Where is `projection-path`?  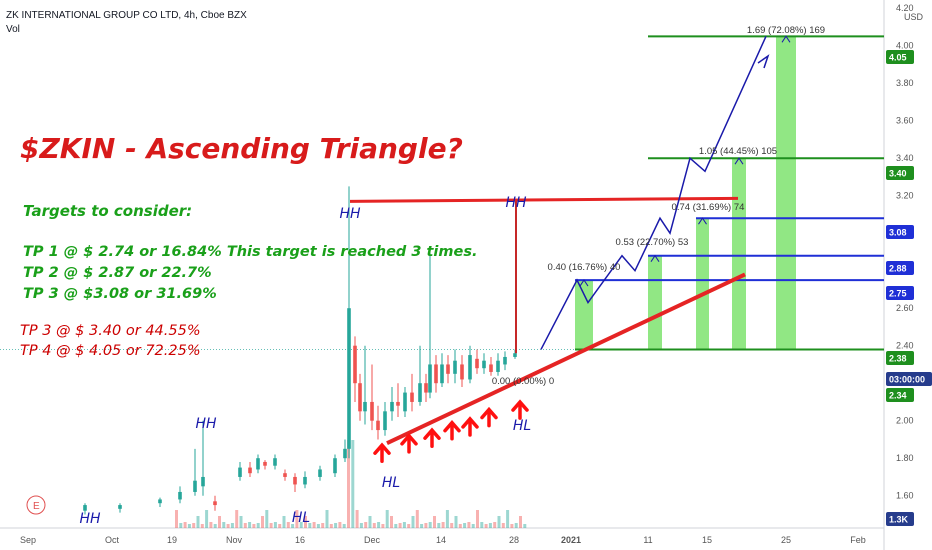 projection-path is located at coordinates (653, 193).